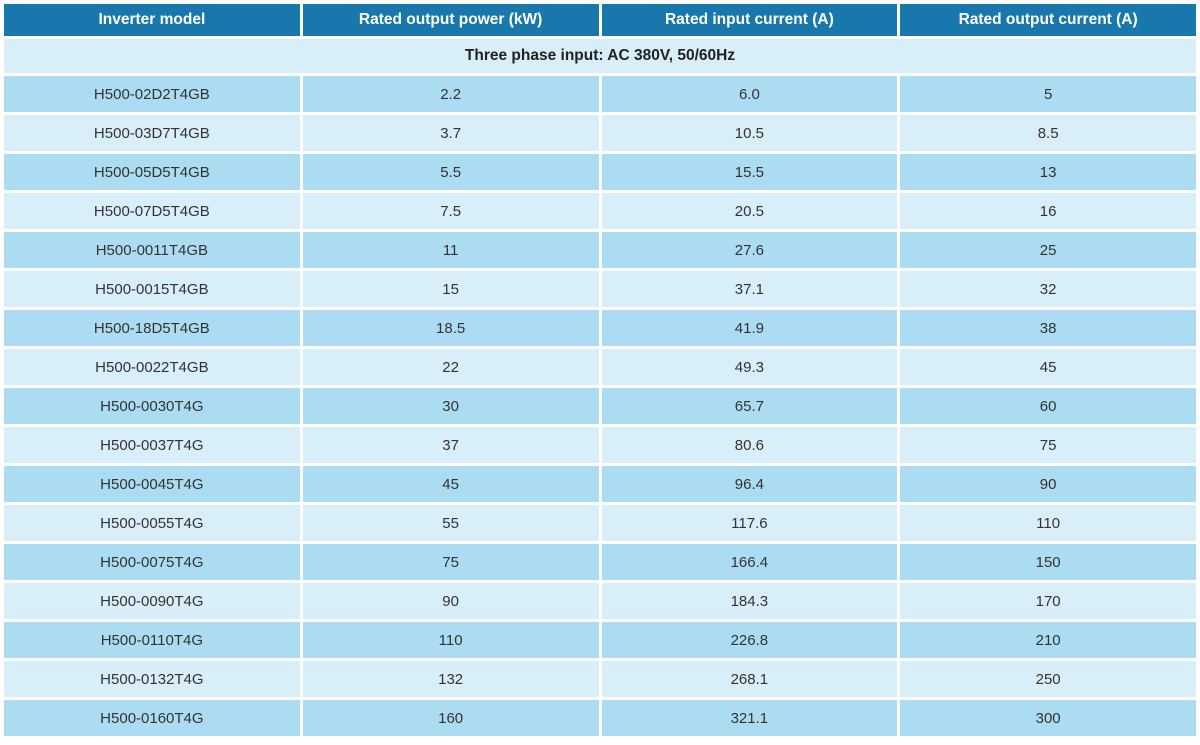  What do you see at coordinates (450, 445) in the screenshot?
I see `cell-rated-output-power: 37` at bounding box center [450, 445].